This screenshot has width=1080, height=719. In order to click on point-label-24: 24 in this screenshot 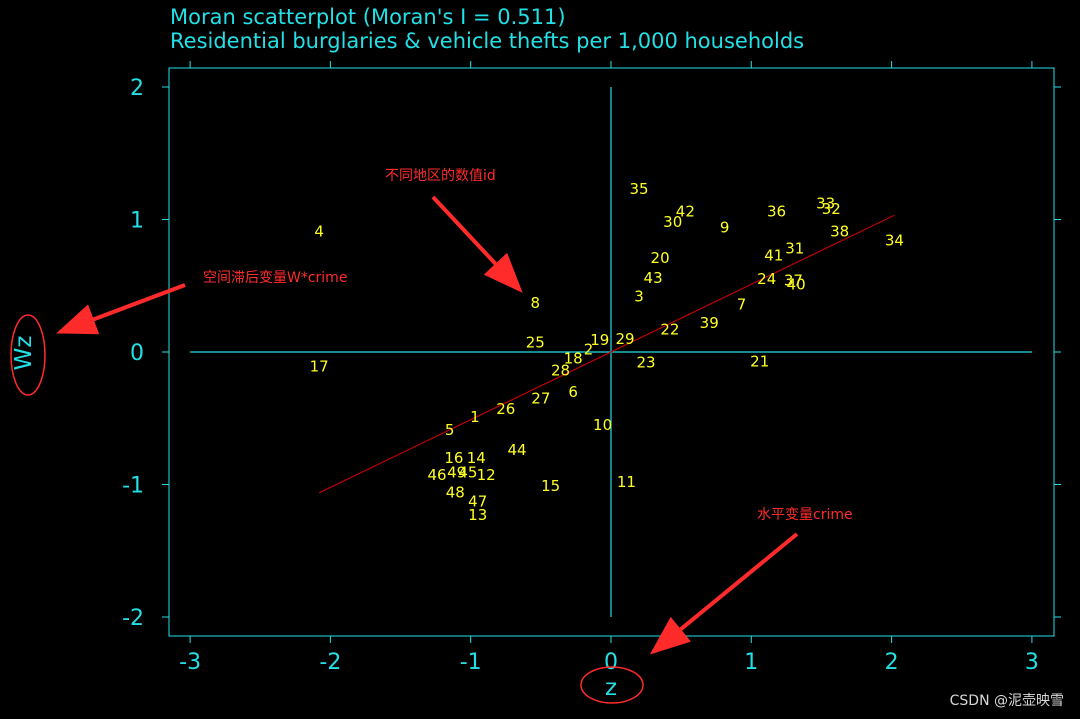, I will do `click(766, 279)`.